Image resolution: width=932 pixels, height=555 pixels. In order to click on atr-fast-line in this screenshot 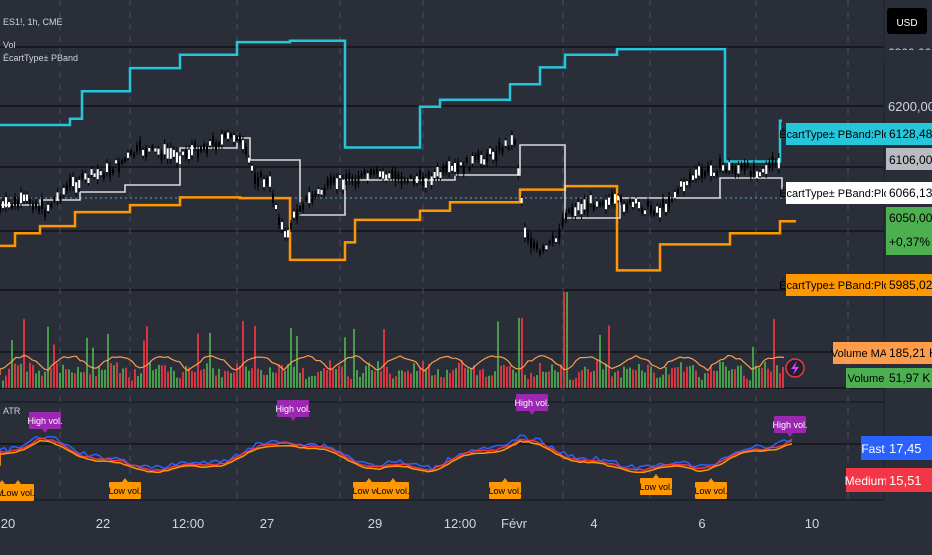, I will do `click(396, 452)`.